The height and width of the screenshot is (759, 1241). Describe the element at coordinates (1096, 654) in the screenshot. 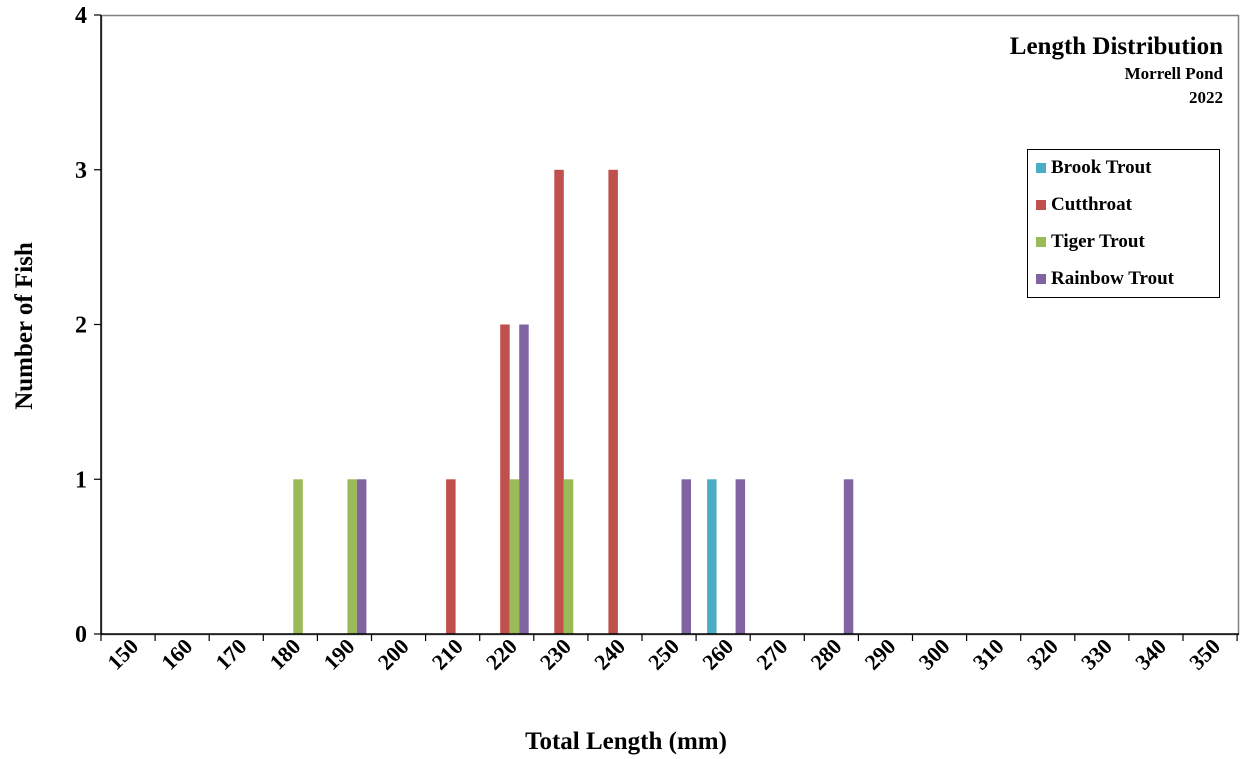

I see `x-tick-label: 330` at that location.